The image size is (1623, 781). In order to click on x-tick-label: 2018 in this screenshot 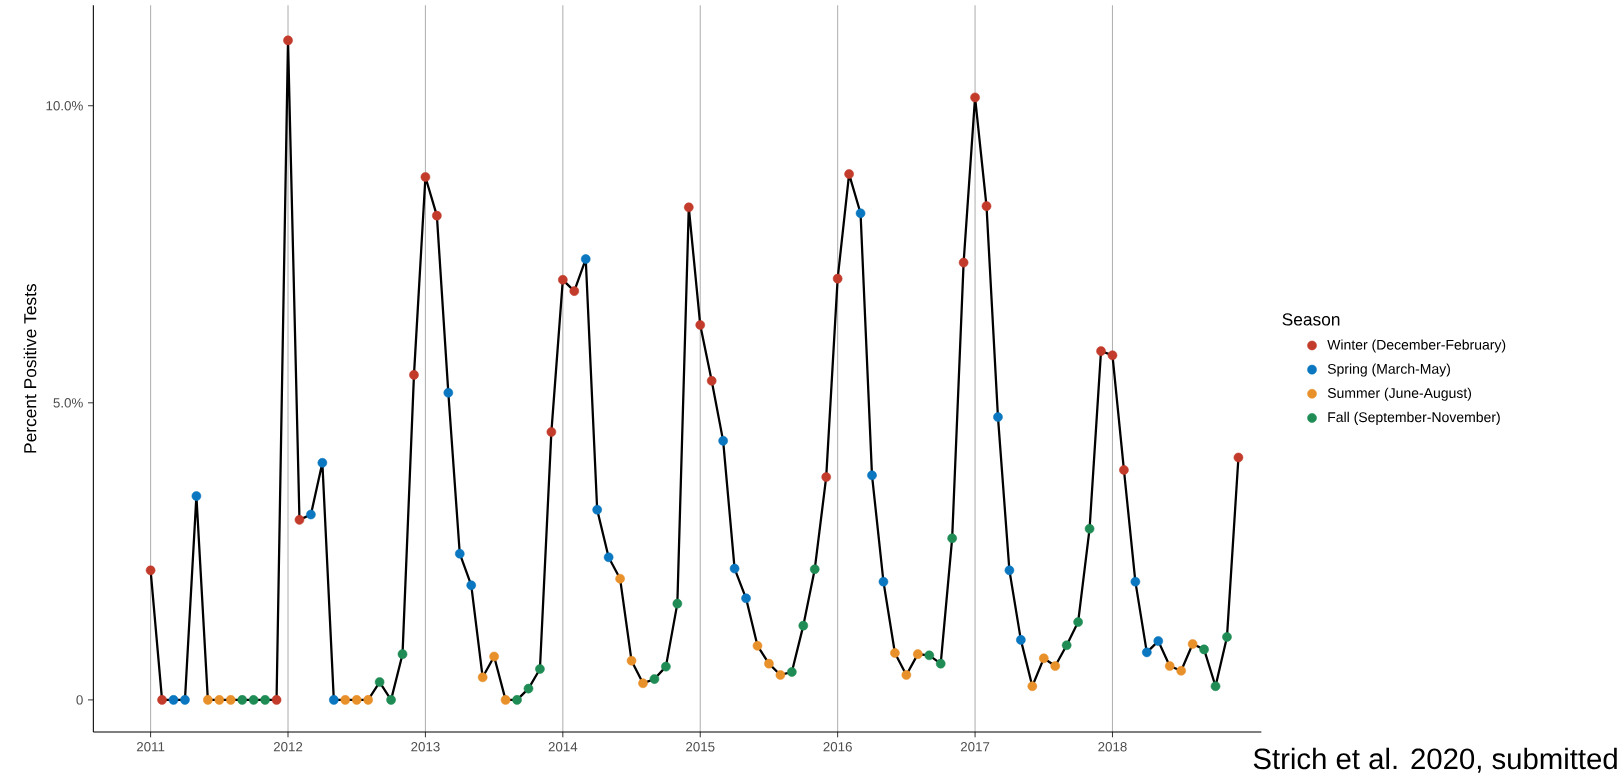, I will do `click(1112, 747)`.